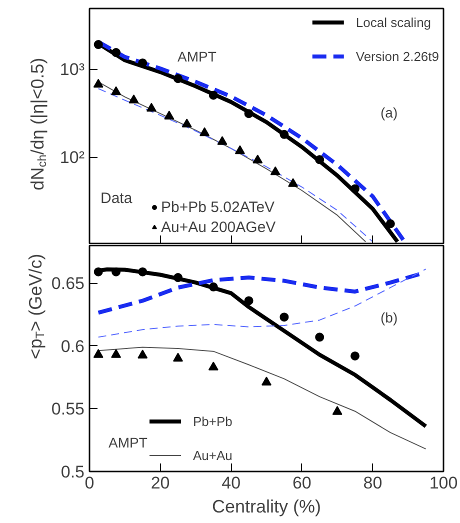 The height and width of the screenshot is (523, 460). Describe the element at coordinates (72, 157) in the screenshot. I see `y-tick-label: 10²` at that location.